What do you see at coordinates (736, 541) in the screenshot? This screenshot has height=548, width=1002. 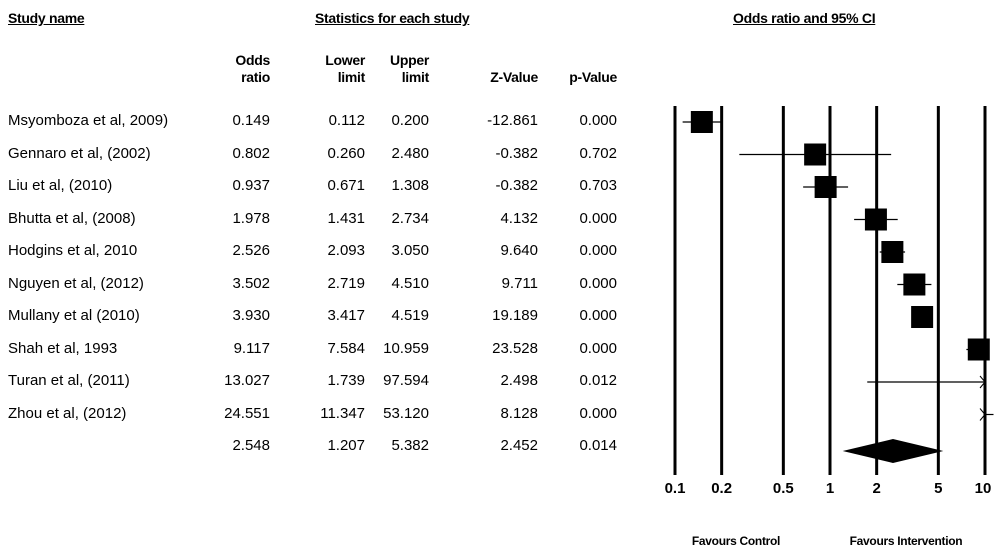 I see `favours-control-label: Favours Control` at bounding box center [736, 541].